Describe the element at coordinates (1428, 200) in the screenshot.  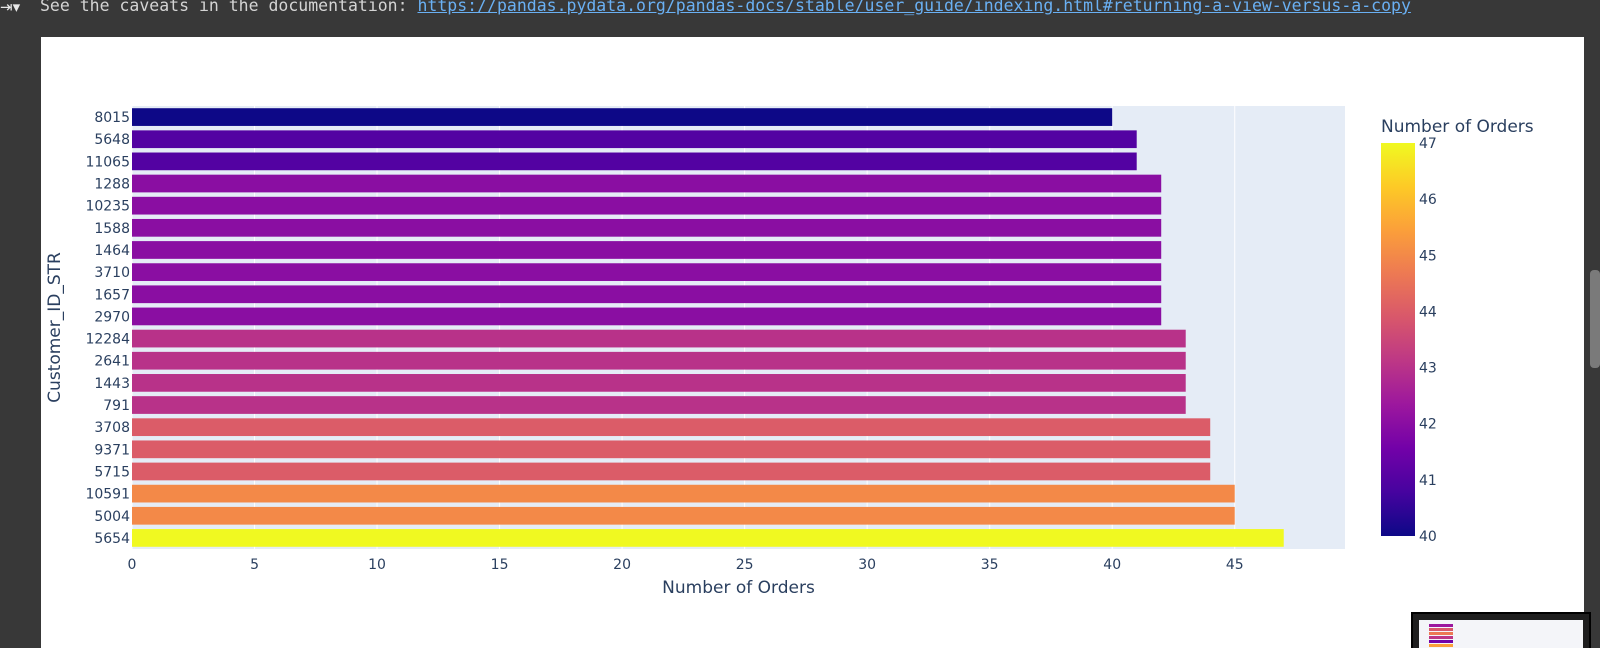
I see `colorbar-tick-label: 46` at that location.